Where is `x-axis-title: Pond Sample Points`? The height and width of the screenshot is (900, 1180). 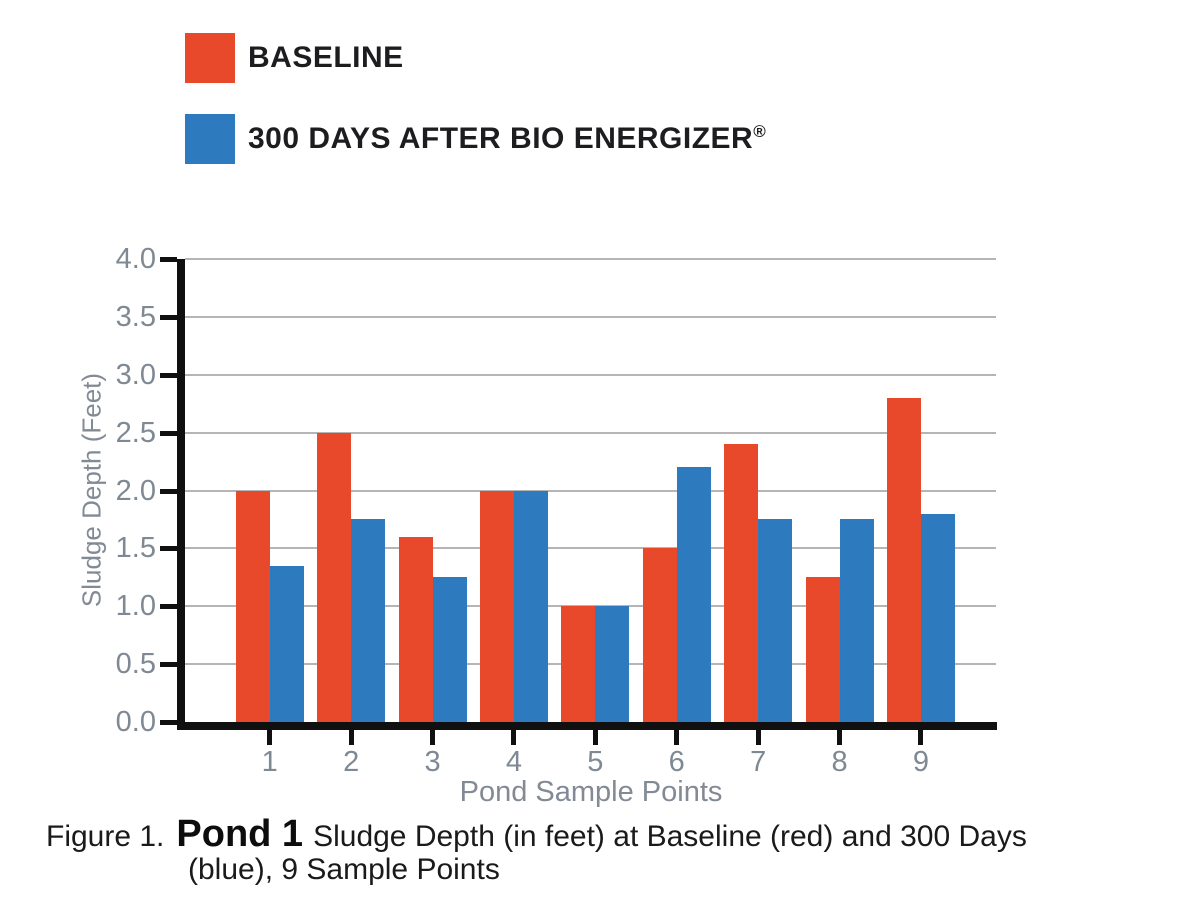 x-axis-title: Pond Sample Points is located at coordinates (591, 792).